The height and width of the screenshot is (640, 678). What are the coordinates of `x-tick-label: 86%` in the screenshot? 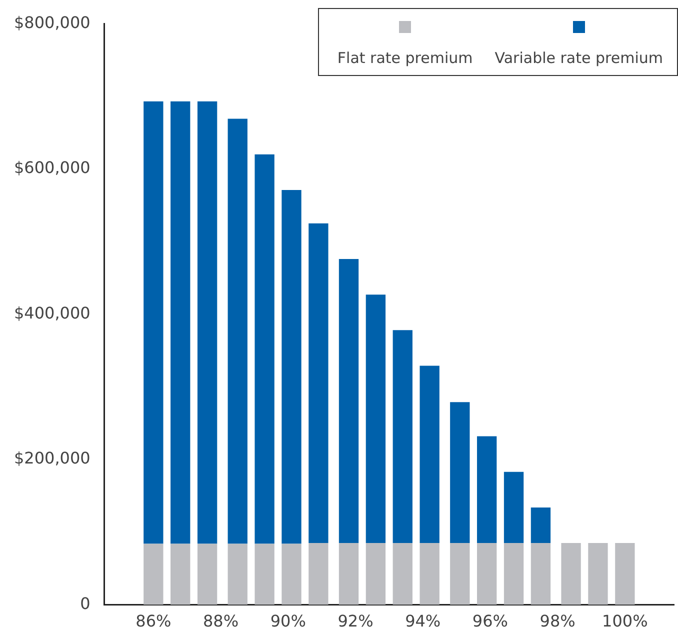 It's located at (154, 621).